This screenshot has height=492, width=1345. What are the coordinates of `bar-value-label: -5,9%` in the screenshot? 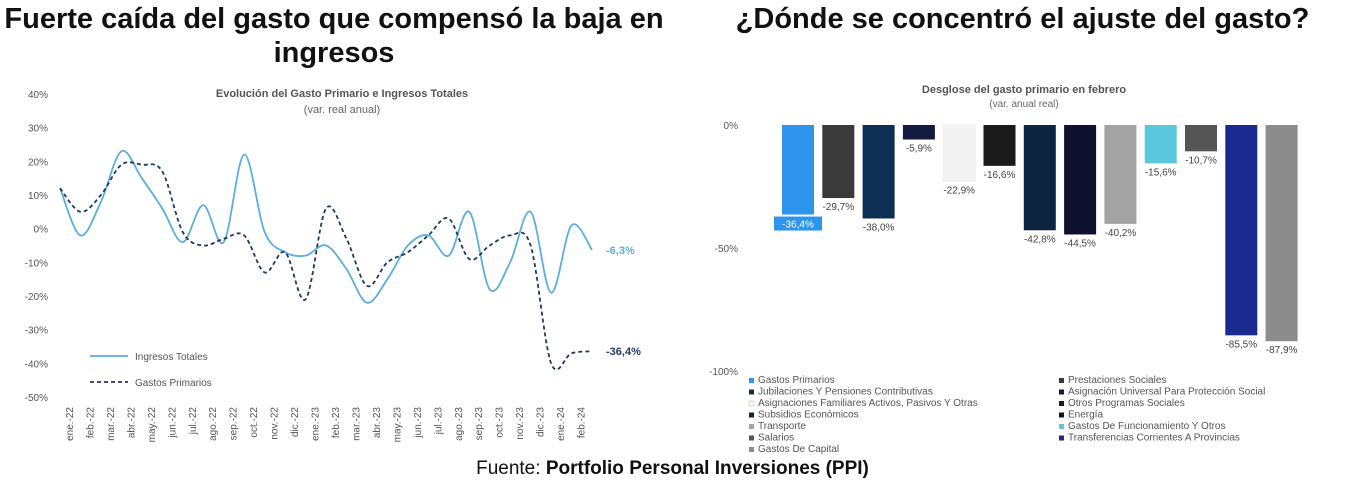 It's located at (919, 149).